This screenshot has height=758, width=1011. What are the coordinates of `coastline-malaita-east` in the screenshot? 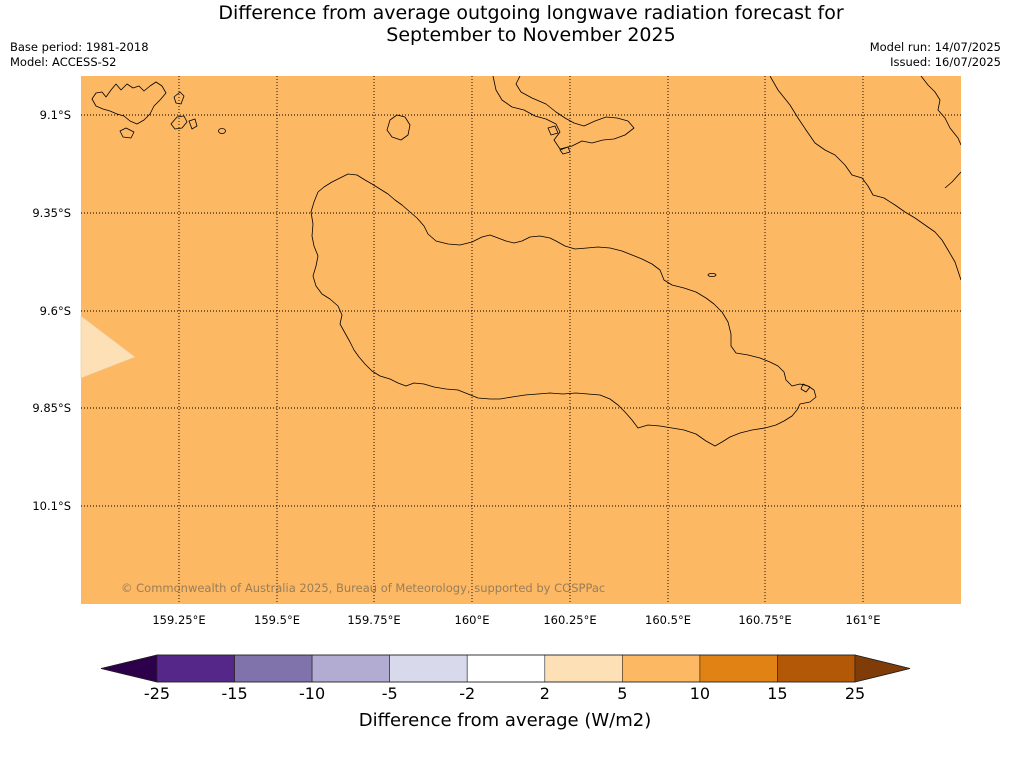 It's located at (940, 111).